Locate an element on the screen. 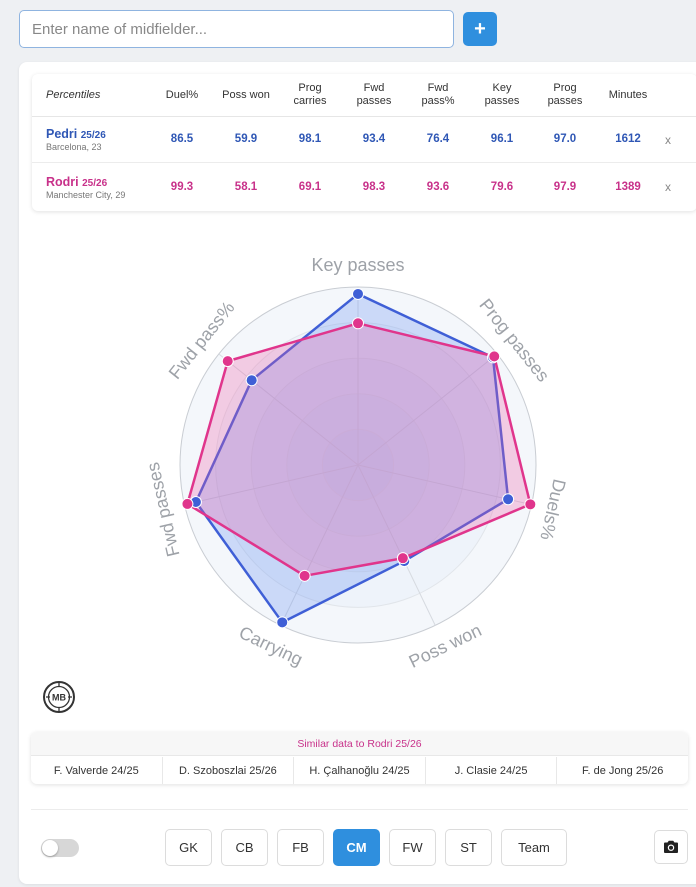  similar-player-item: H. Çalhanoğlu 24/25 is located at coordinates (360, 770).